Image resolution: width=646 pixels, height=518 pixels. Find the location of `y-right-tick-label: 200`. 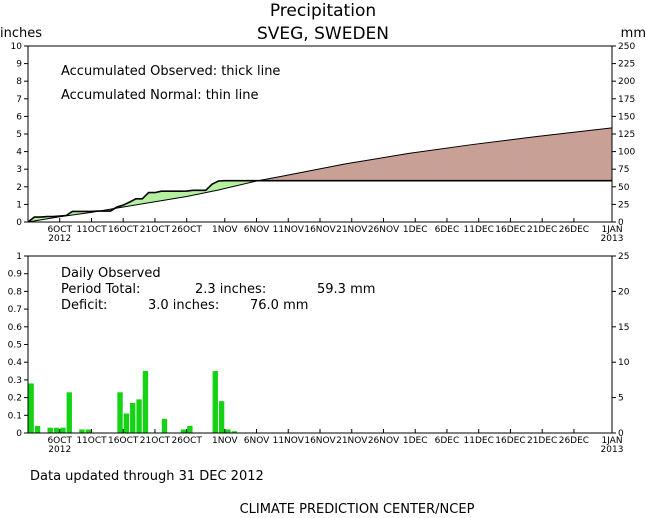

y-right-tick-label: 200 is located at coordinates (626, 82).